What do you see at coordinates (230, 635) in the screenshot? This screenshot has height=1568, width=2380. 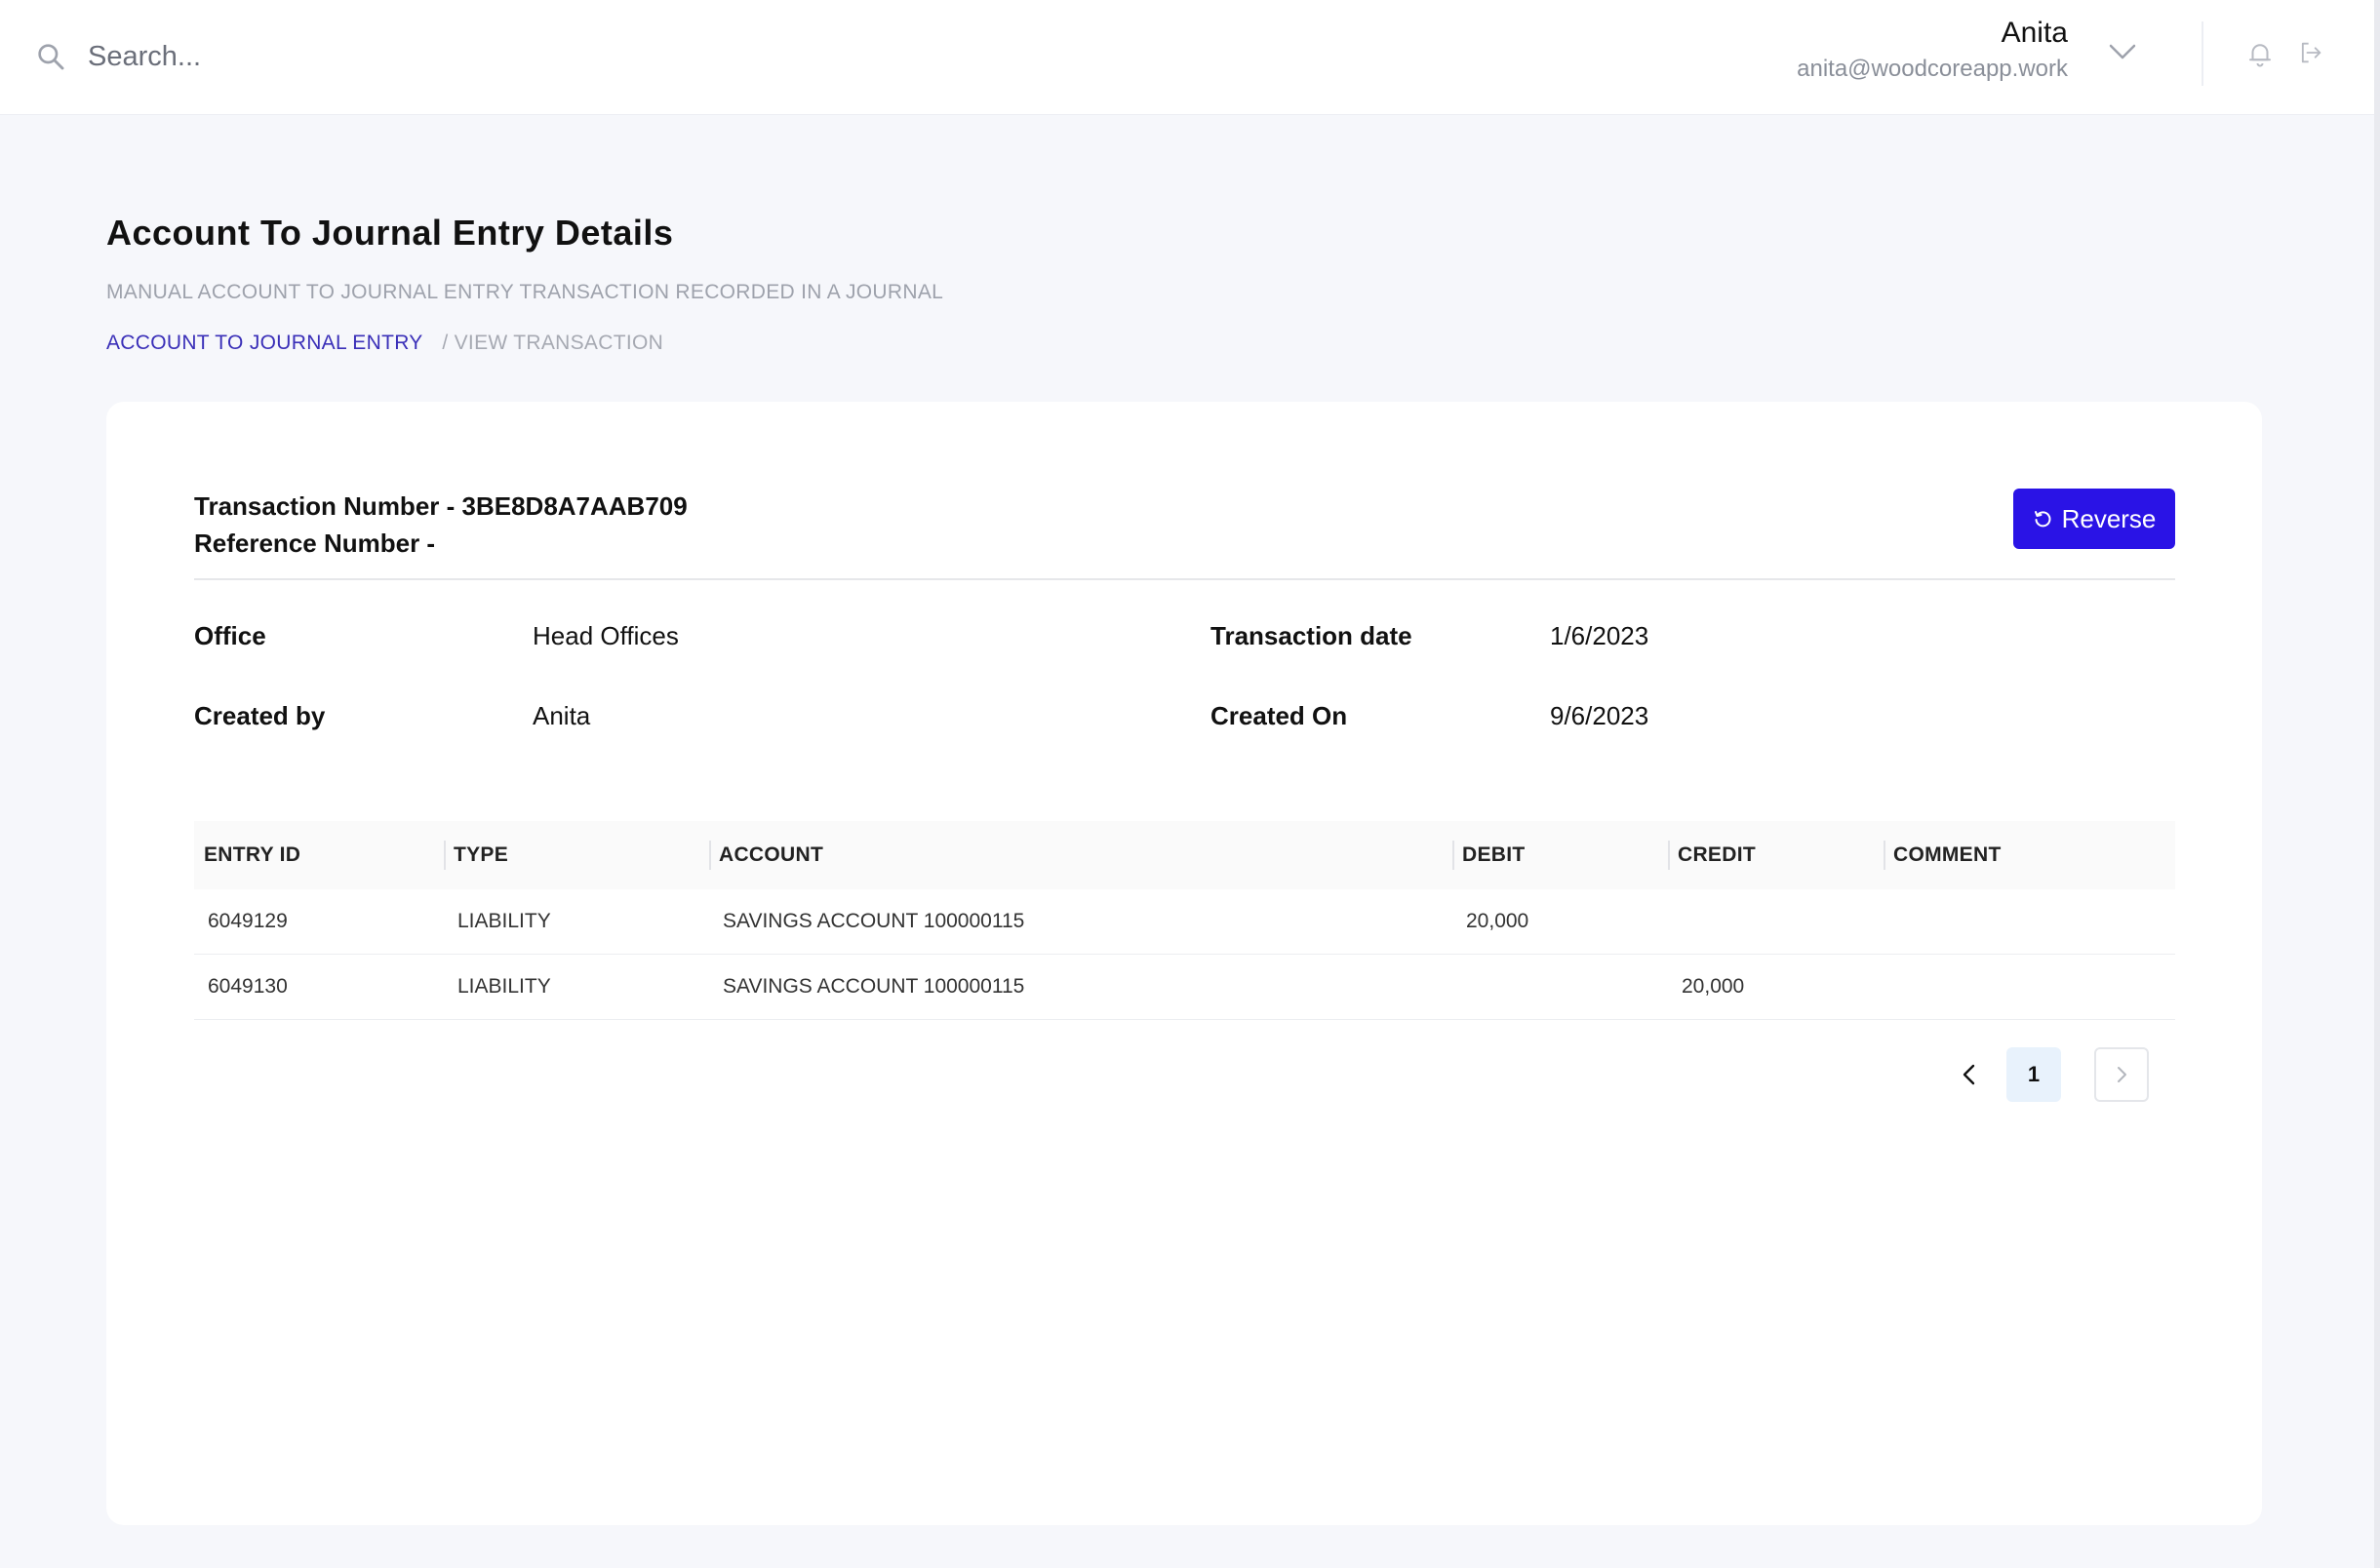 I see `office-label: Office` at bounding box center [230, 635].